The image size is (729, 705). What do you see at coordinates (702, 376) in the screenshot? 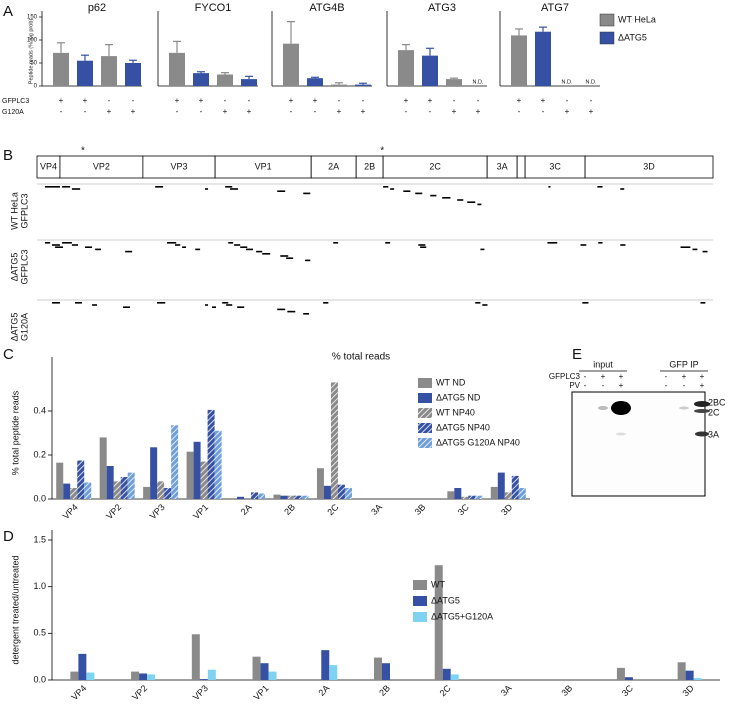
I see `lane-sign: +` at bounding box center [702, 376].